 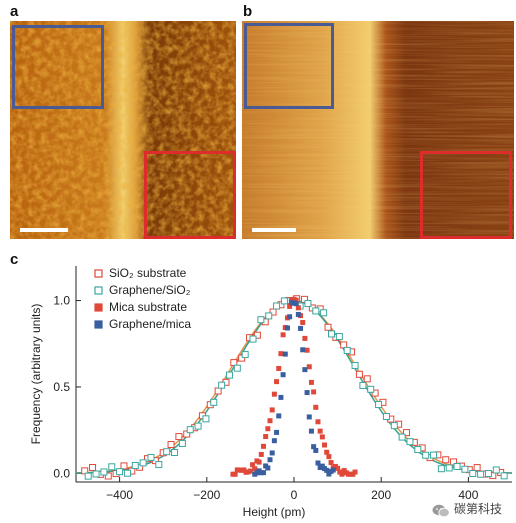 What do you see at coordinates (14, 11) in the screenshot?
I see `panel-label-a: a` at bounding box center [14, 11].